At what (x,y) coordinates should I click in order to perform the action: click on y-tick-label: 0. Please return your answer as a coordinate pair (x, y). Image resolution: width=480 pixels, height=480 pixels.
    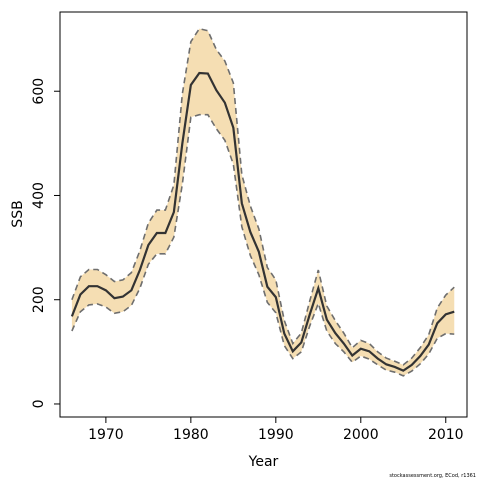
    Looking at the image, I should click on (39, 404).